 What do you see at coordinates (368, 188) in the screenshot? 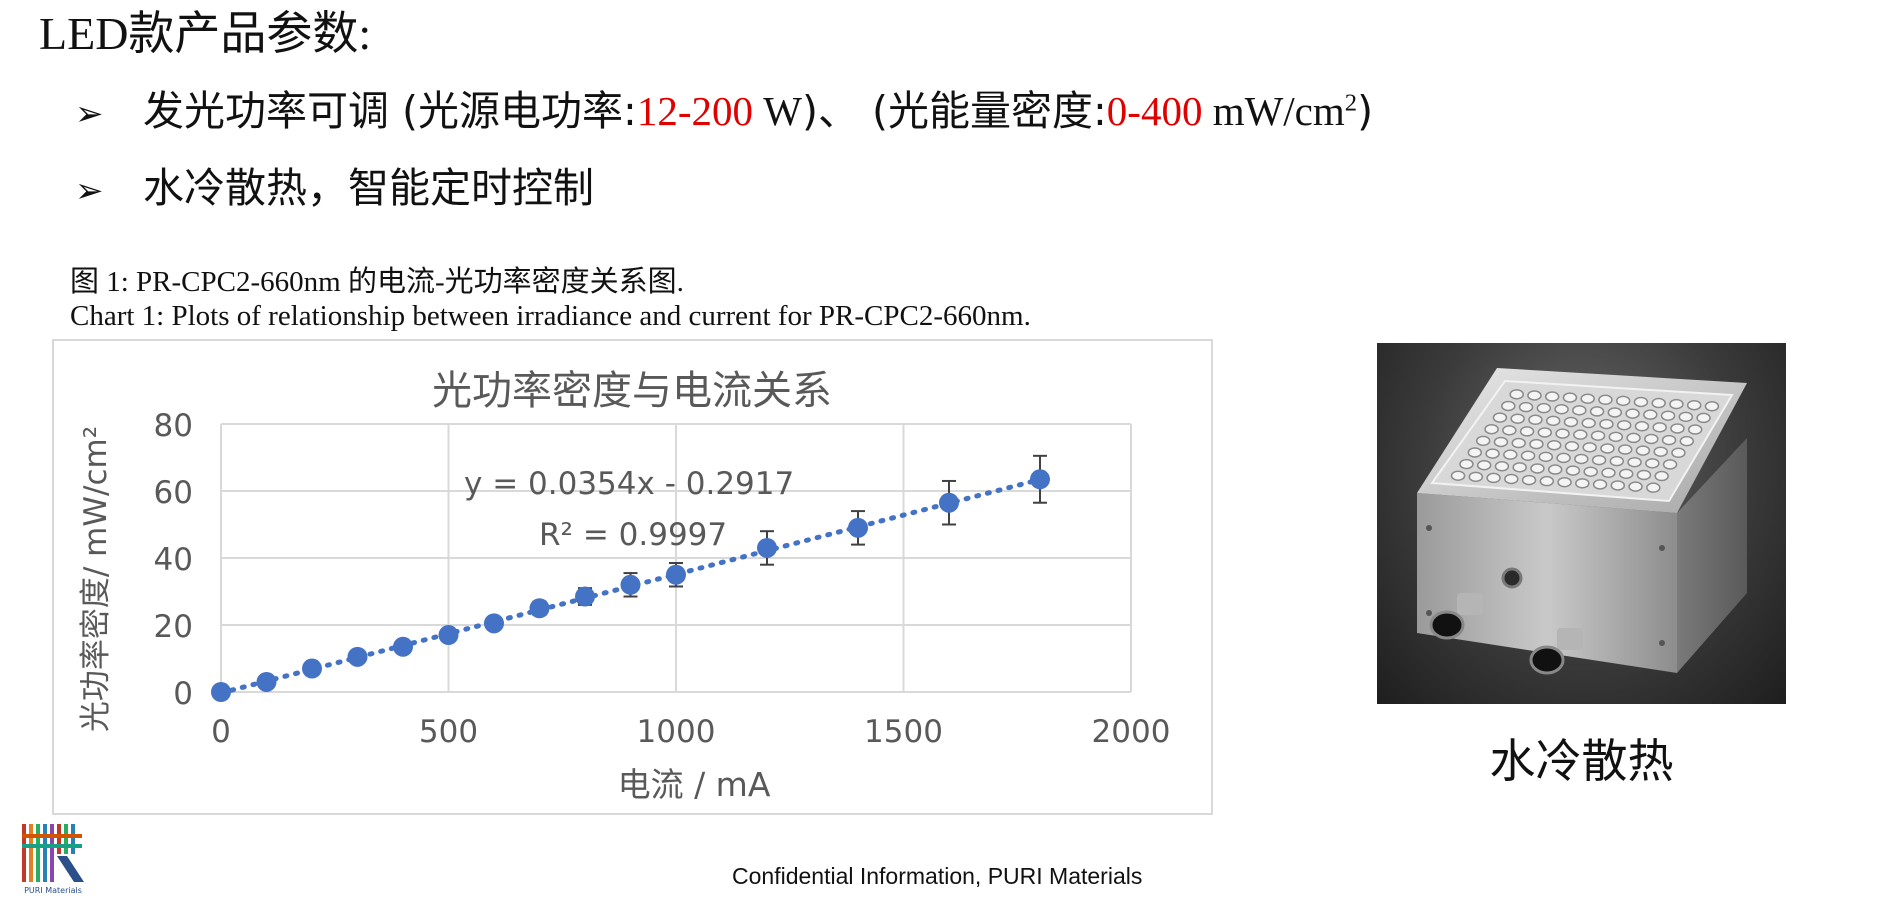
I see `bullet-text: 水冷散热，智能定时控制` at bounding box center [368, 188].